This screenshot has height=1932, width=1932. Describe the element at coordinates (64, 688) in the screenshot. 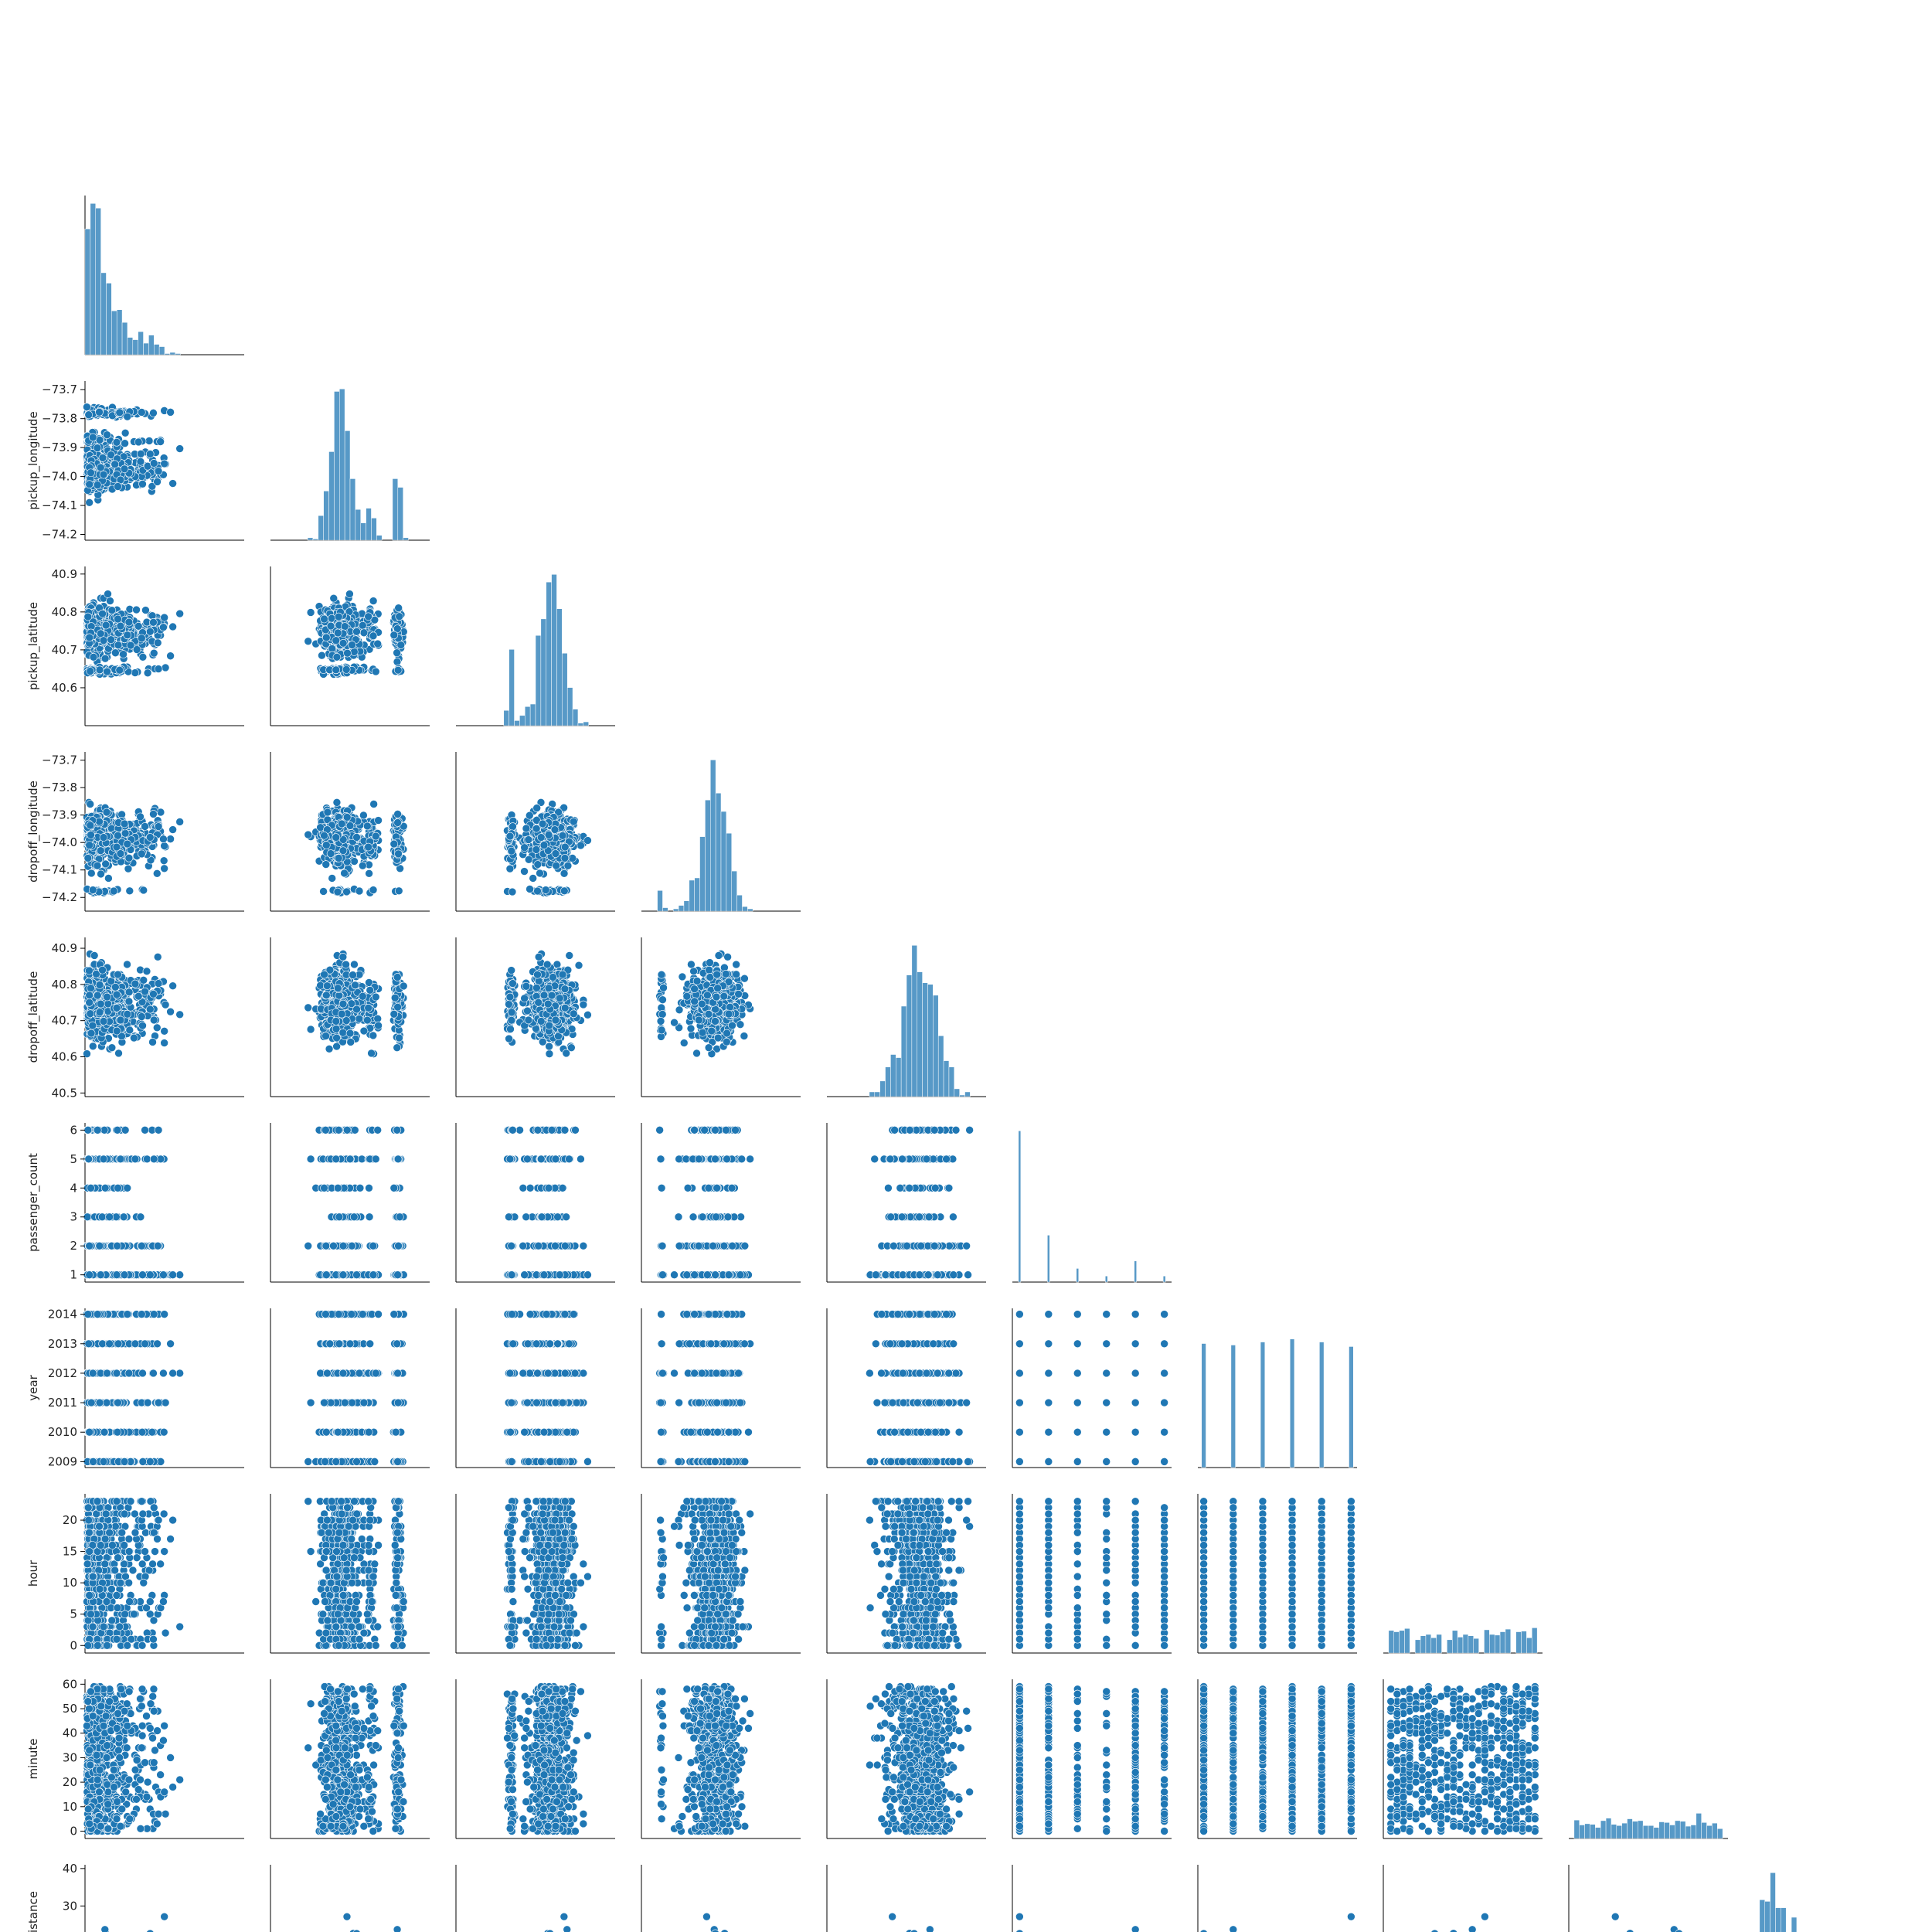

I see `y-tick-label: 40.6` at that location.